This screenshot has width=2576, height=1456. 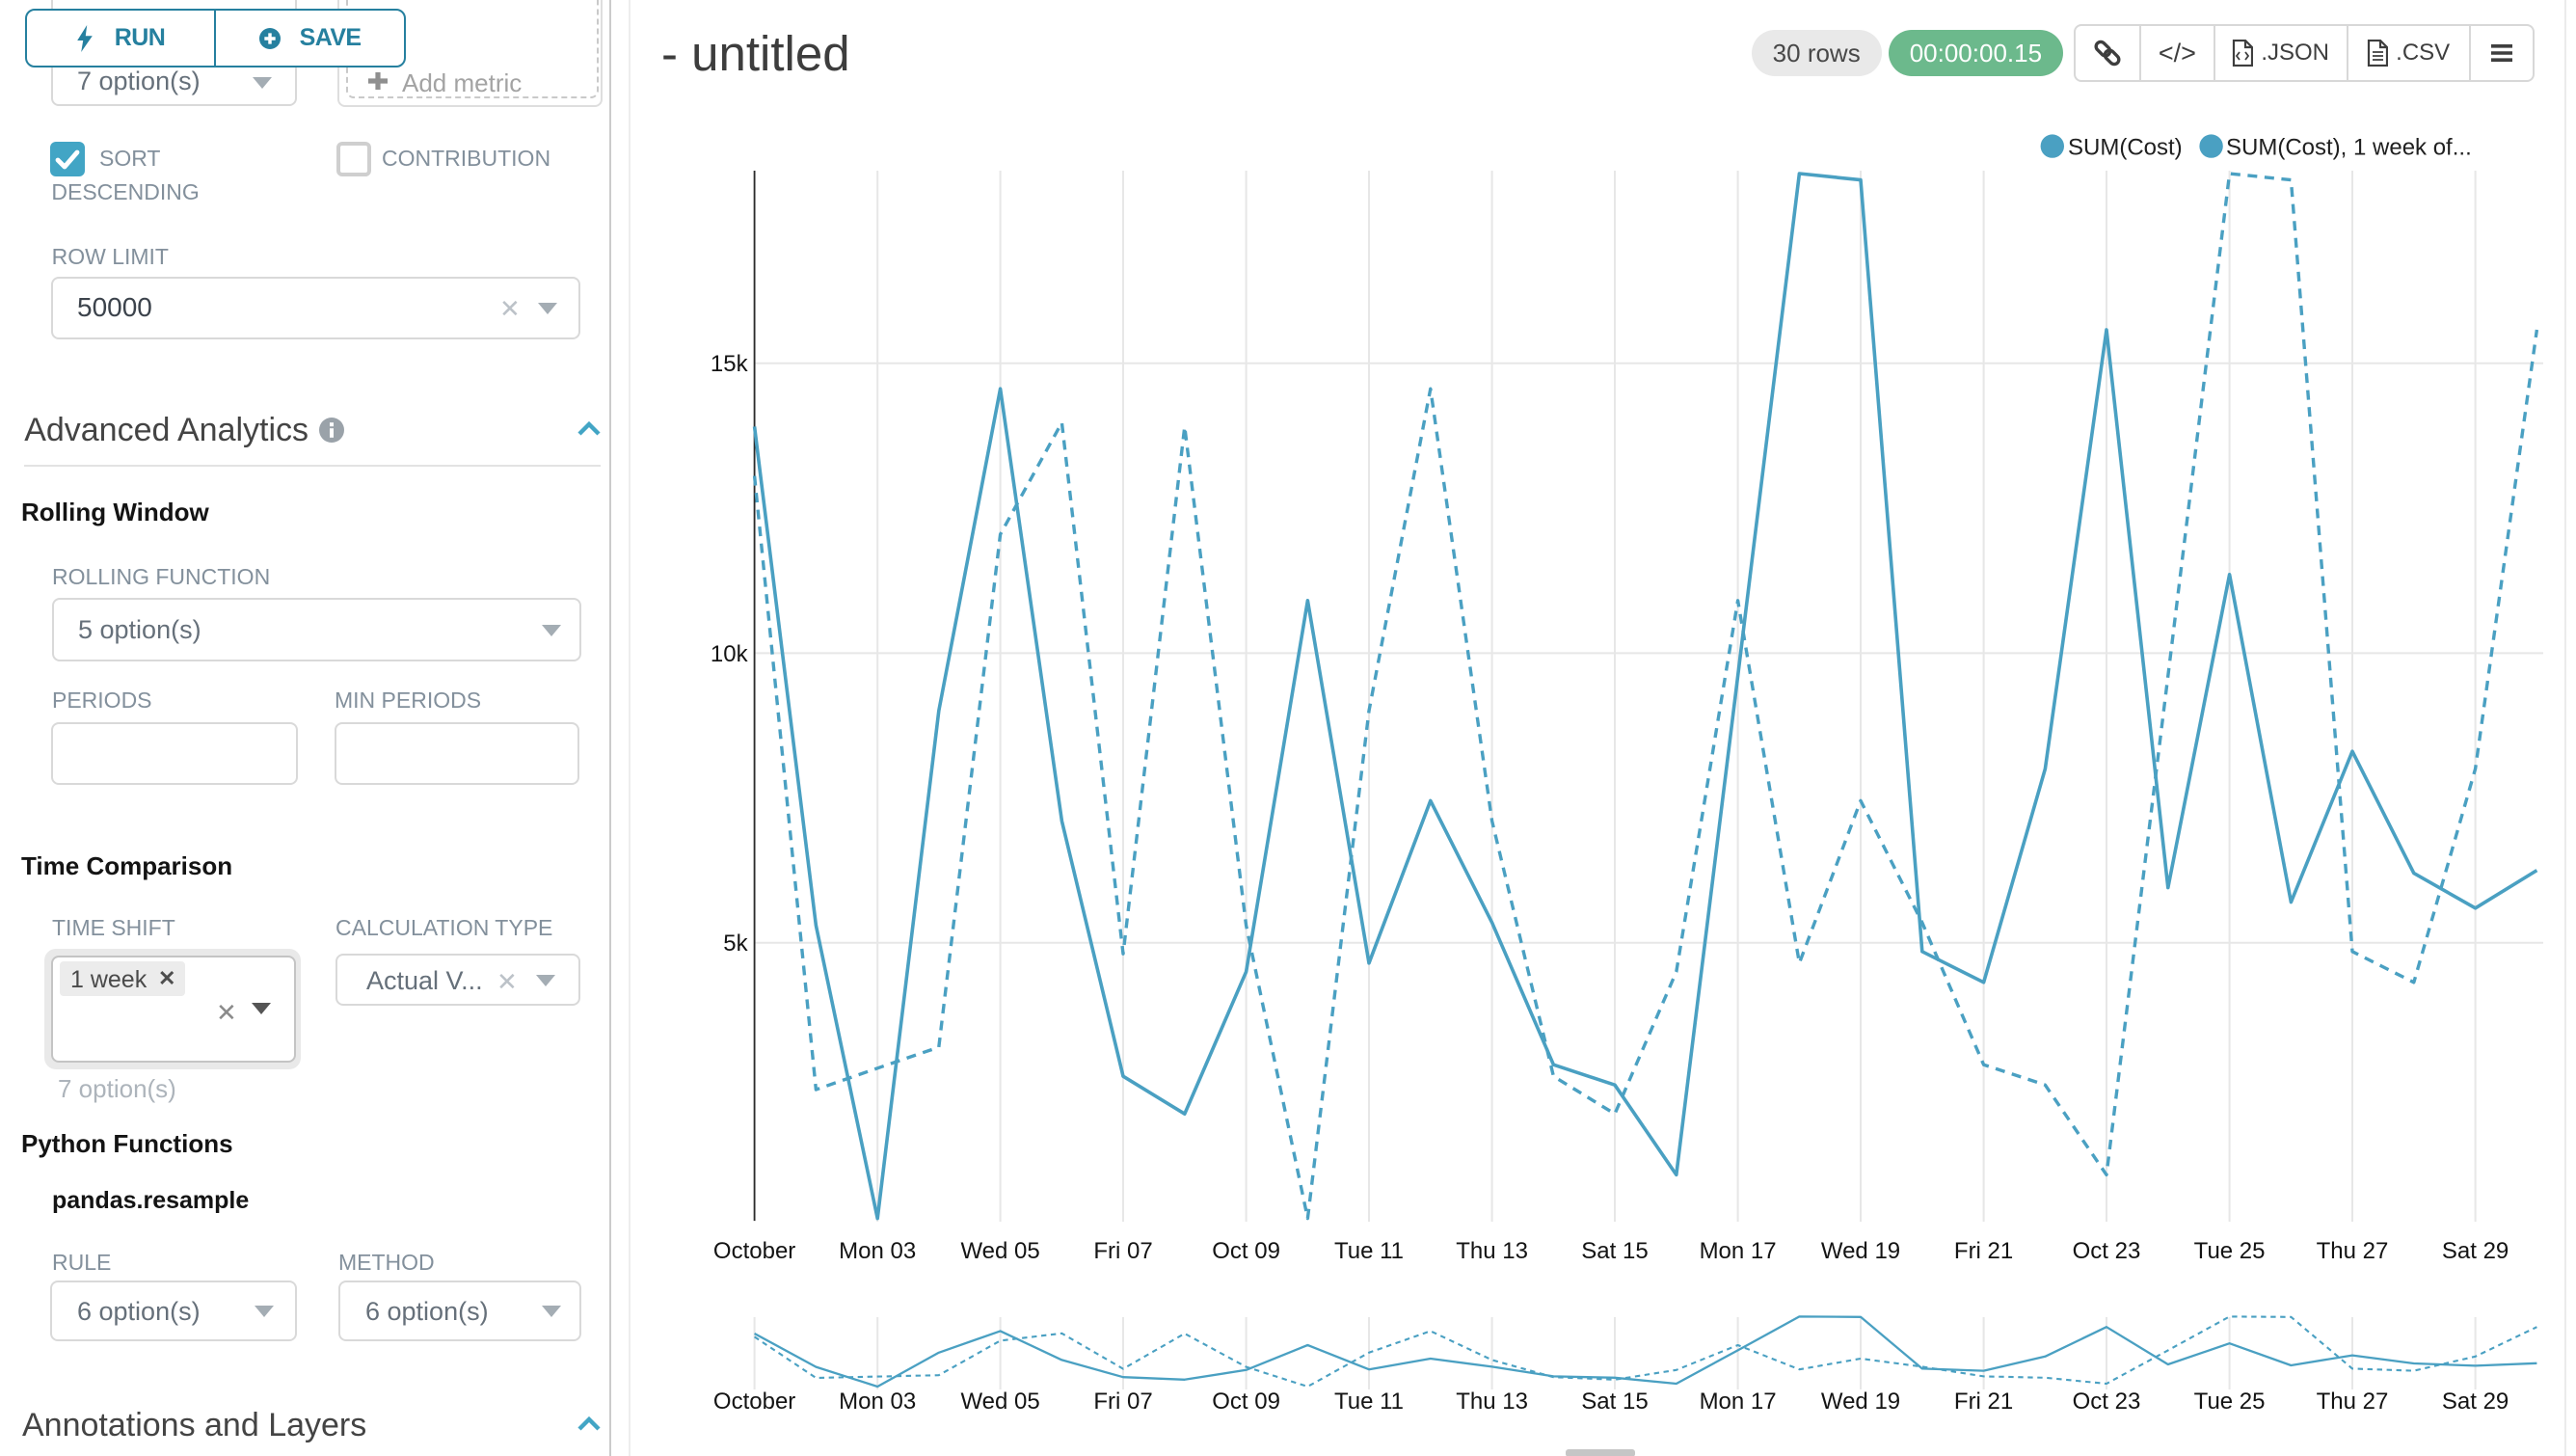 I want to click on svg-text: 15k, so click(x=730, y=364).